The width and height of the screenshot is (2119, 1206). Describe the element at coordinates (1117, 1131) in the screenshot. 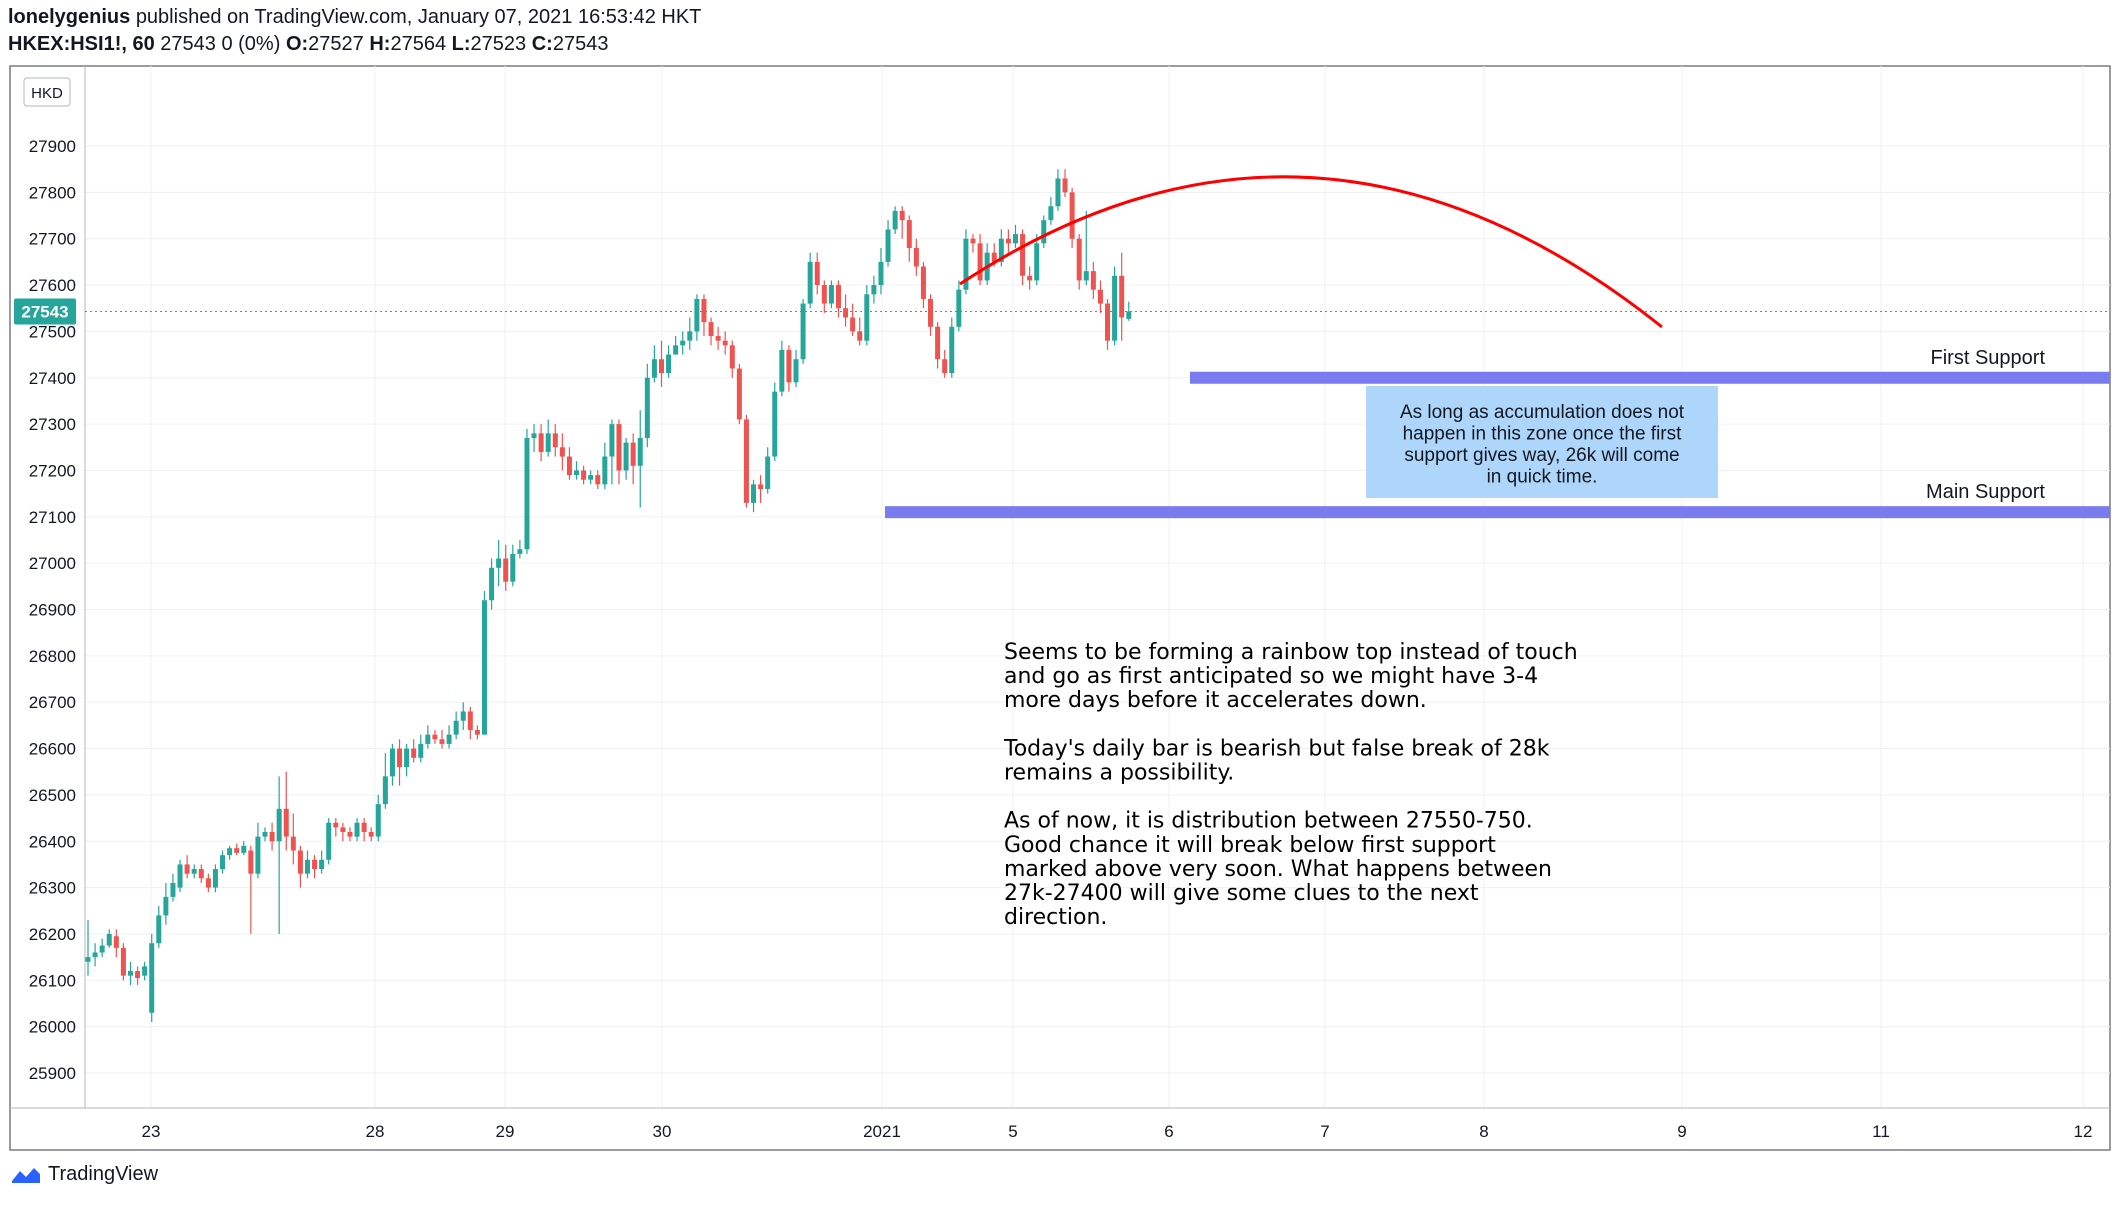

I see `time-axis: 23 28 29 30 2021 5 6 7 8 9 11 12` at that location.